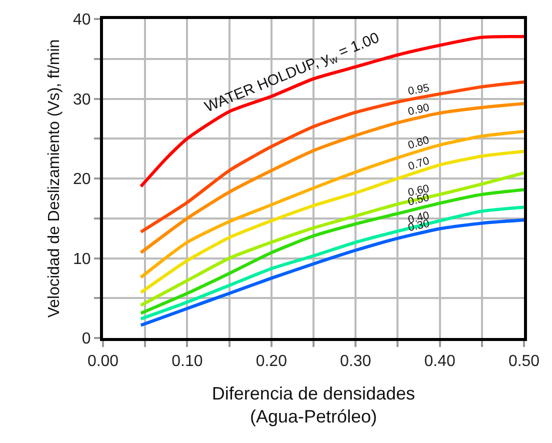 Image resolution: width=552 pixels, height=443 pixels. Describe the element at coordinates (418, 143) in the screenshot. I see `text: 0.80` at that location.